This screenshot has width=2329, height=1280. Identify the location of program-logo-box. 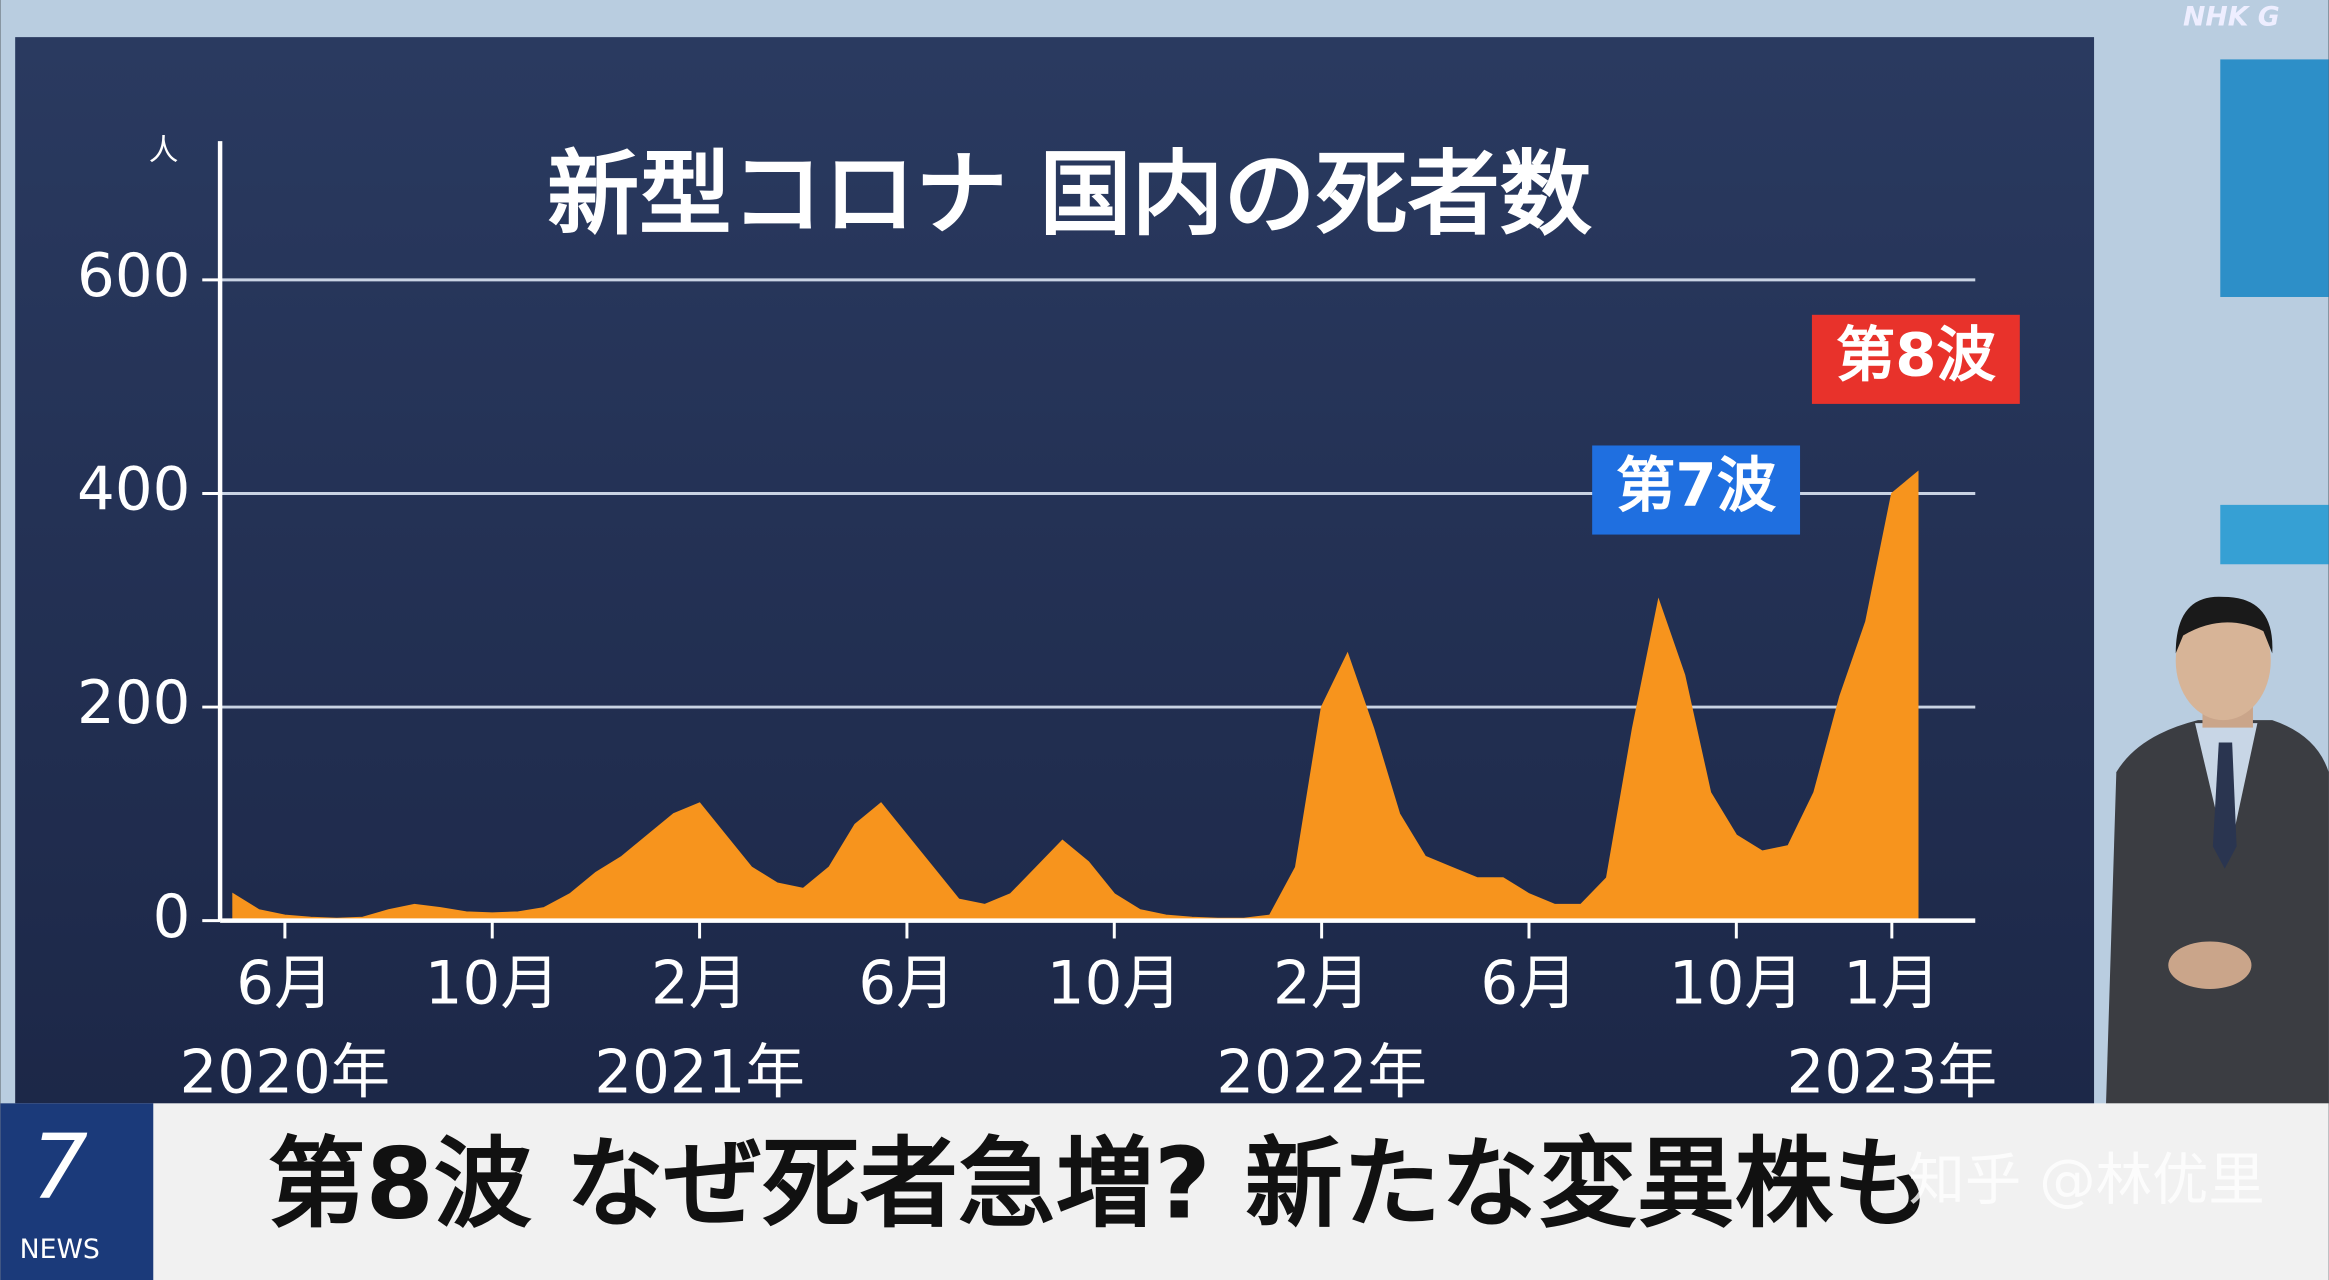
(77, 1191).